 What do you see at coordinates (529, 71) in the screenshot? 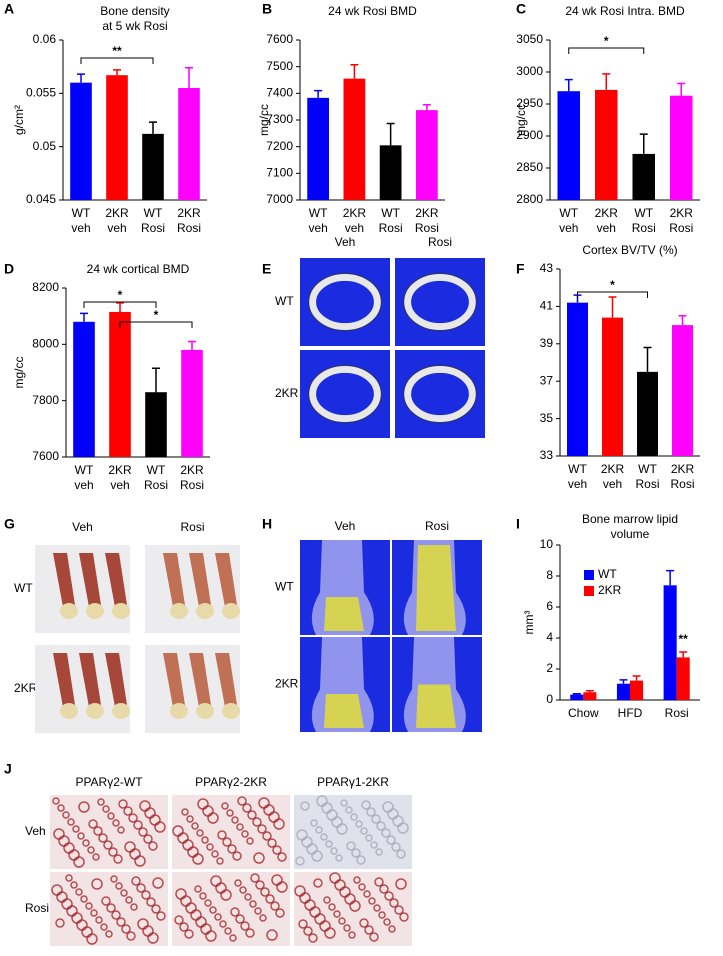
I see `y-tick-label: 3000` at bounding box center [529, 71].